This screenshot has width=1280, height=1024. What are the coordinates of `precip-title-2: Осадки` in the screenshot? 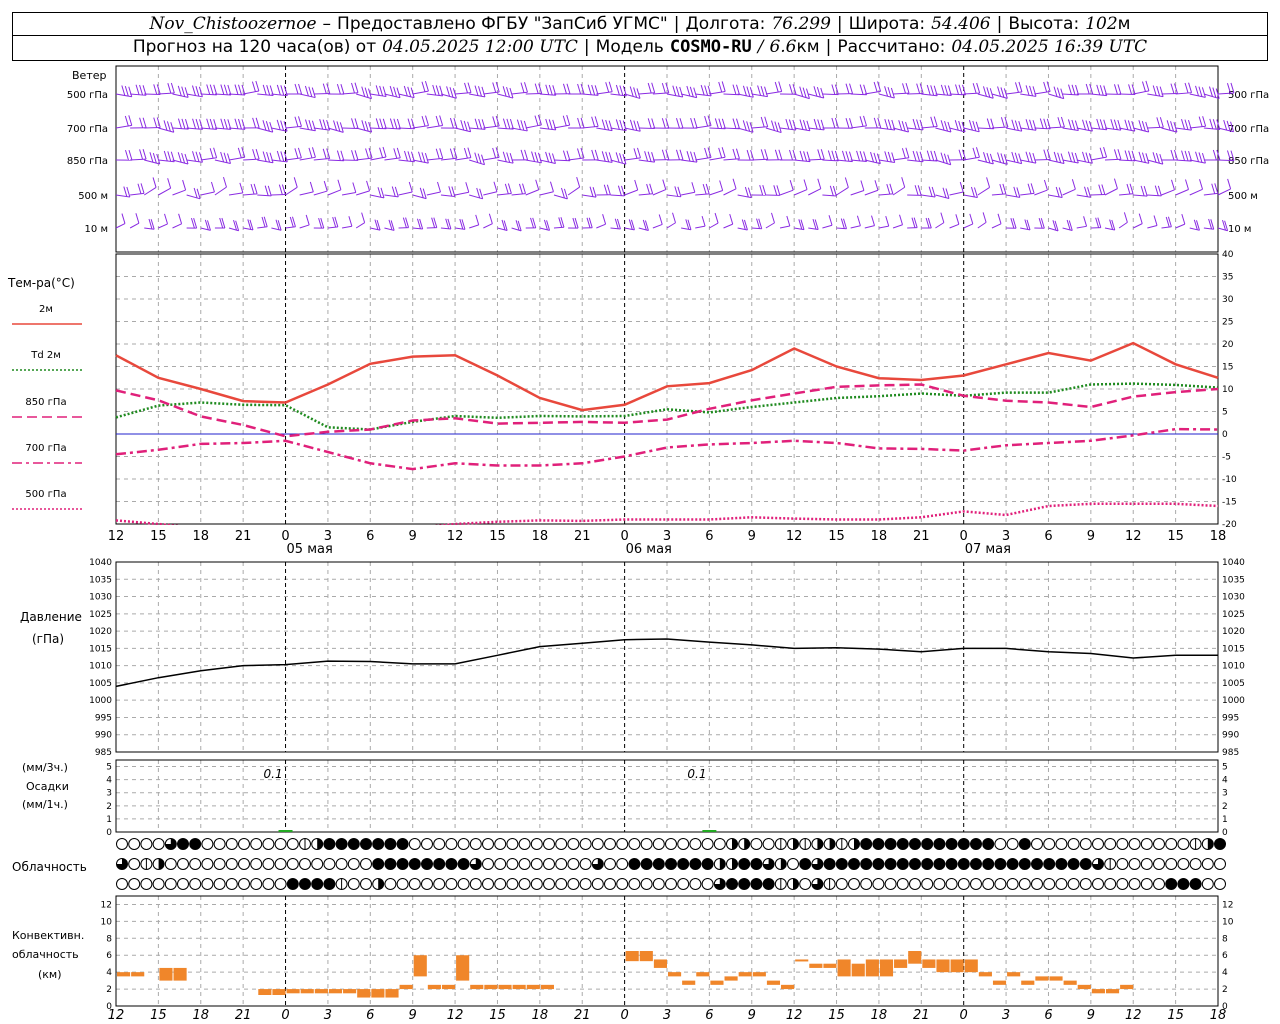 It's located at (47, 786).